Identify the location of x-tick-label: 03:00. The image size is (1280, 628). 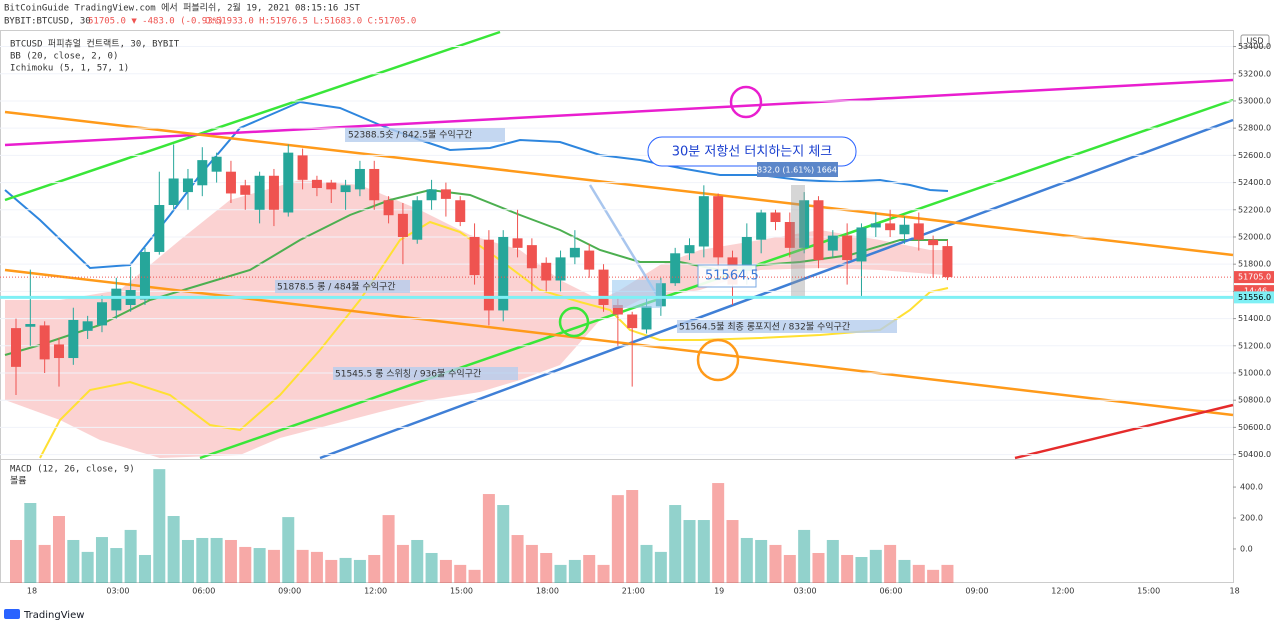
(805, 591).